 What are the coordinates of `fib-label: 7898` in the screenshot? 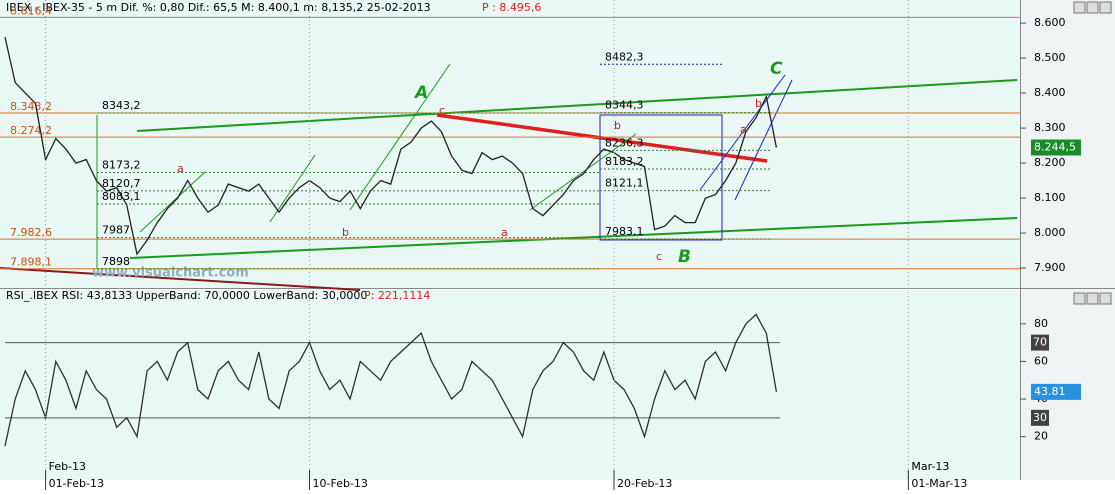 It's located at (116, 261).